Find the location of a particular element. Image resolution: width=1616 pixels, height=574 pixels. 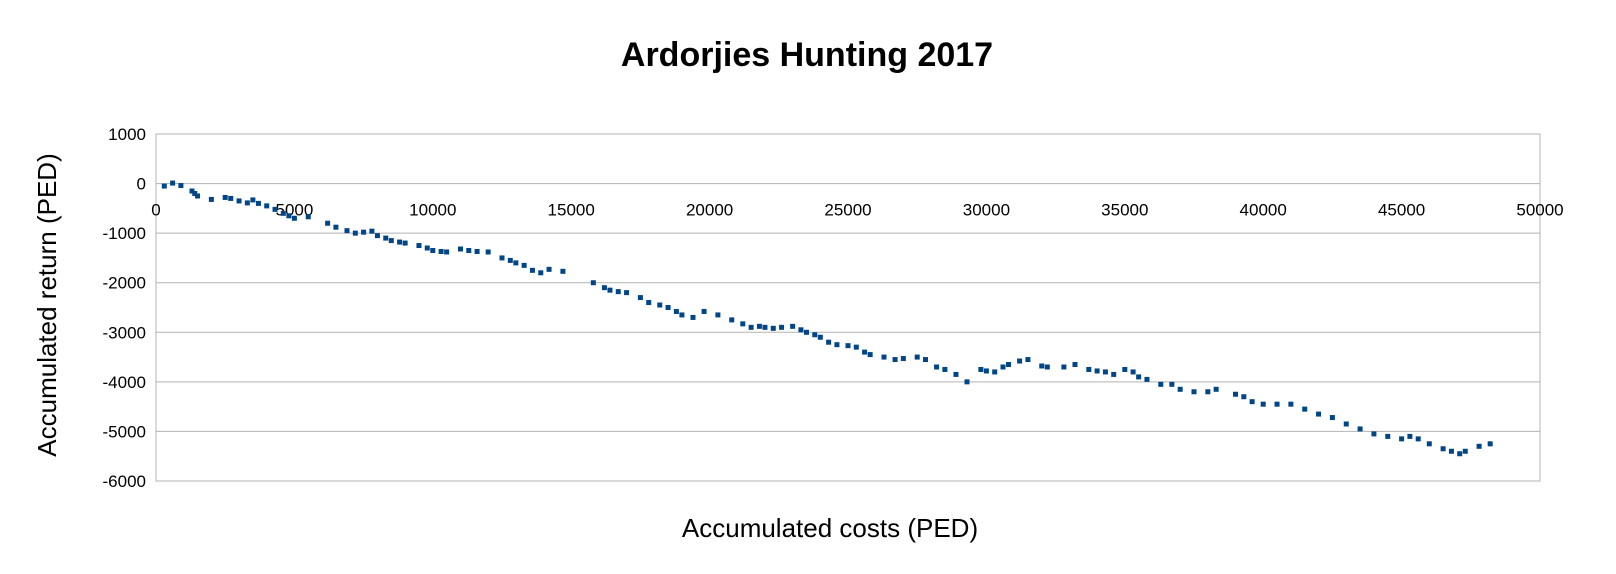

x-tick-label: 50000 is located at coordinates (1539, 210).